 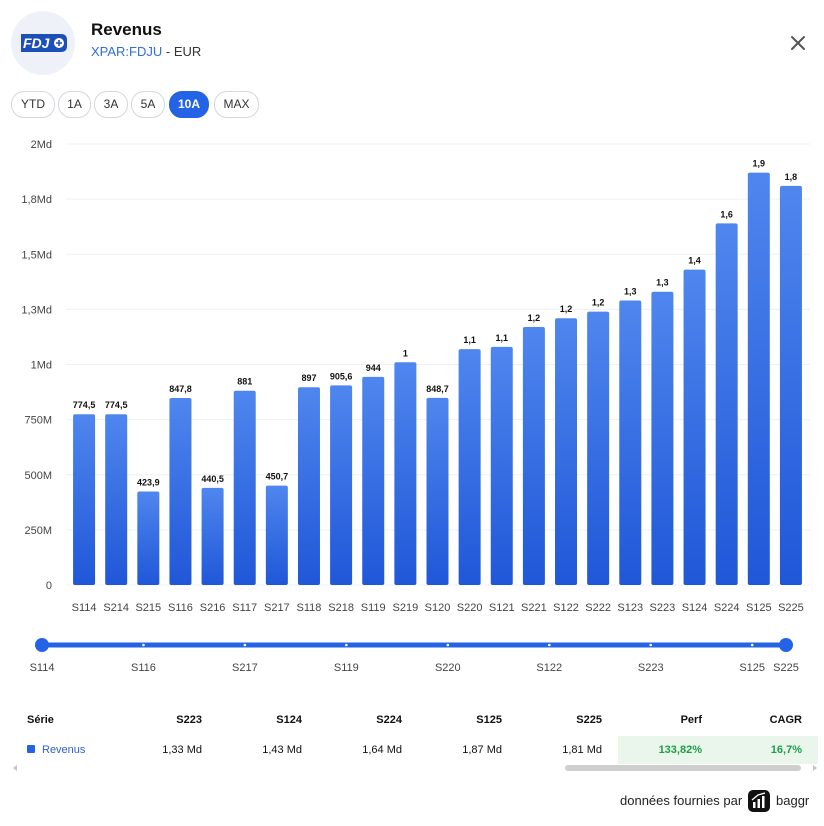 I want to click on value-s223: 1,33 Md, so click(x=182, y=750).